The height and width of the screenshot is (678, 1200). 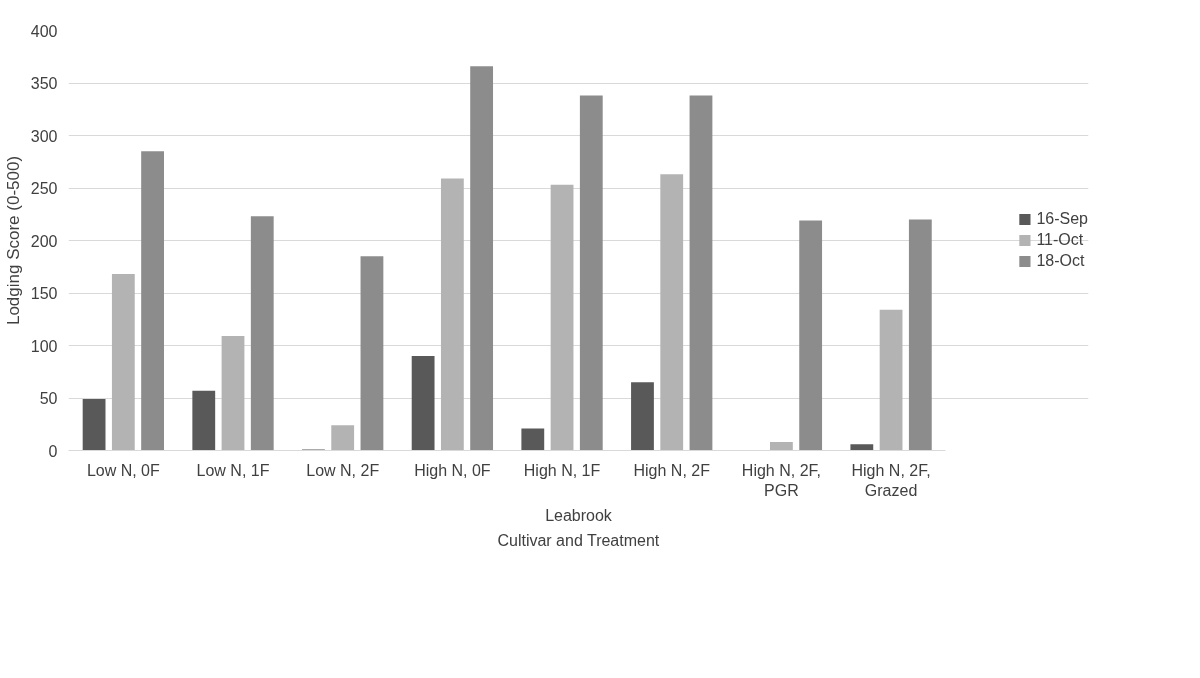 I want to click on y-axis-title: Lodging Score (0-500), so click(x=13, y=240).